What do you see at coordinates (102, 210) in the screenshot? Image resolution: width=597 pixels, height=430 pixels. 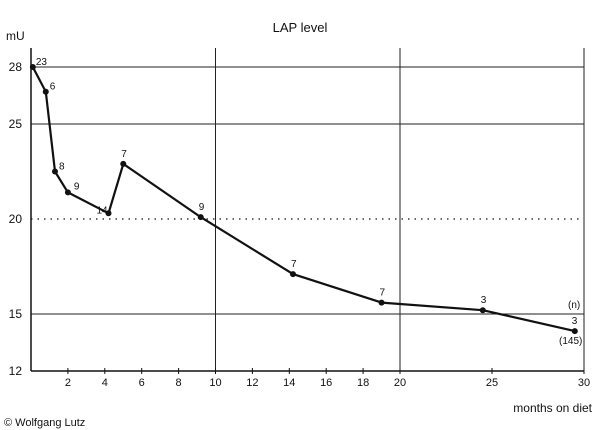 I see `data-point-label: 14` at bounding box center [102, 210].